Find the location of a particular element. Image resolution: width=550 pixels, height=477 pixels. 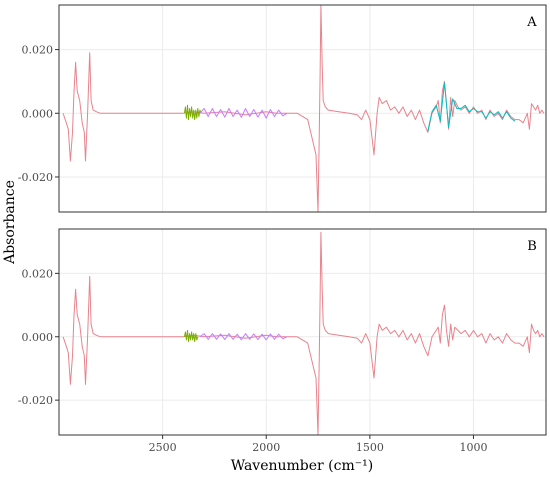

x-axis-title: Wavenumber (cm⁻¹) is located at coordinates (302, 466).